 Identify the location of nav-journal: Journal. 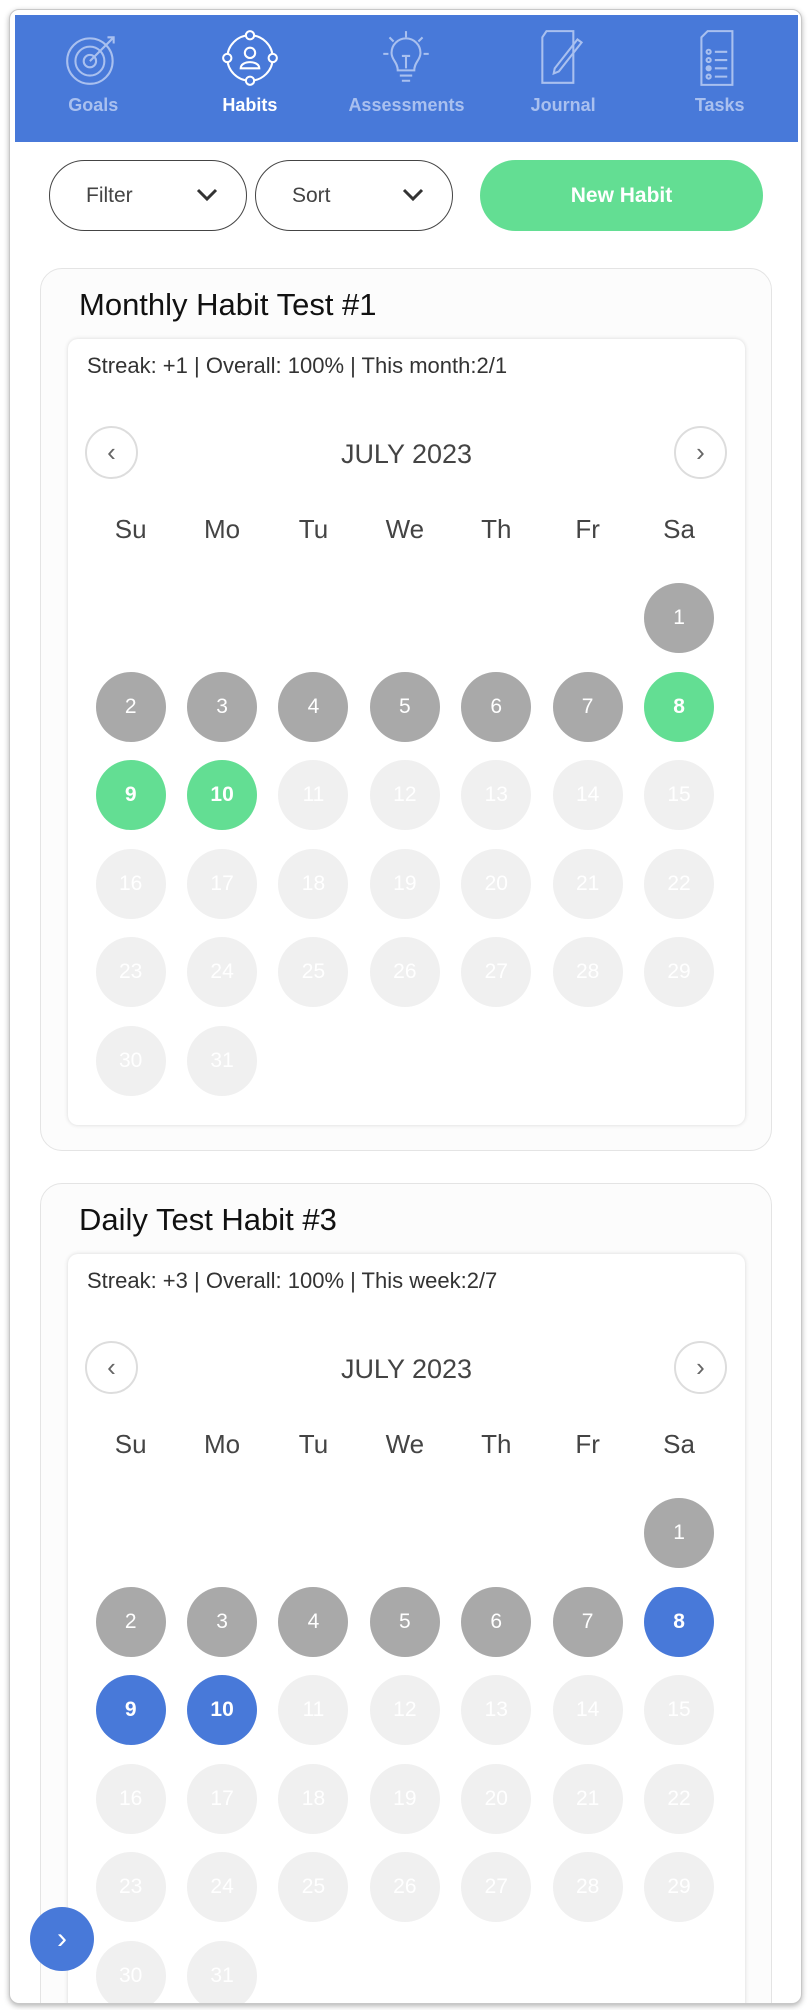
(563, 78).